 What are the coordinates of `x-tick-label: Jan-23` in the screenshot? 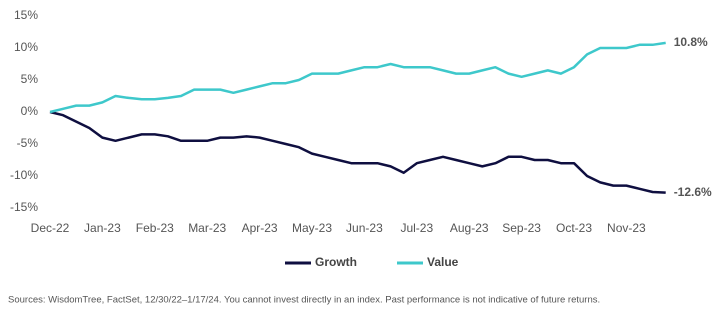 It's located at (102, 228).